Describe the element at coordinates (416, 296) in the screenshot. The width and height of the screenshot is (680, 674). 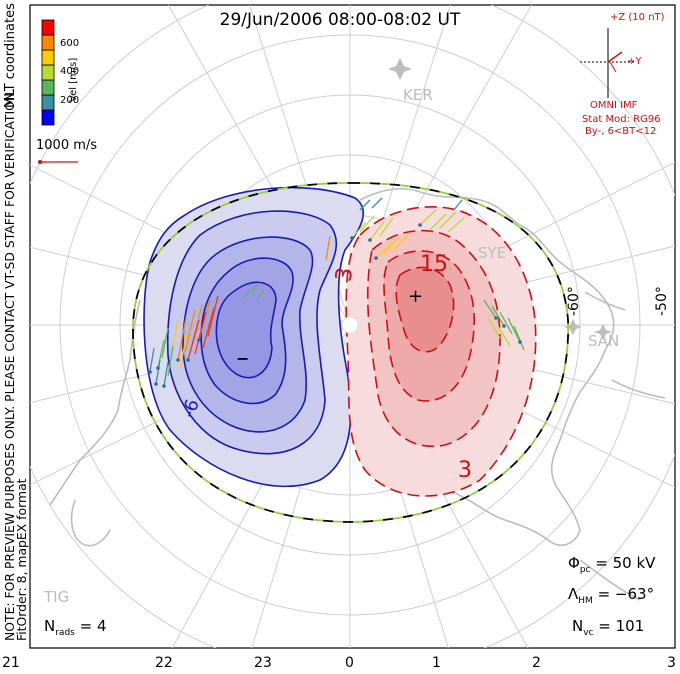
I see `potential-max-marker: +` at that location.